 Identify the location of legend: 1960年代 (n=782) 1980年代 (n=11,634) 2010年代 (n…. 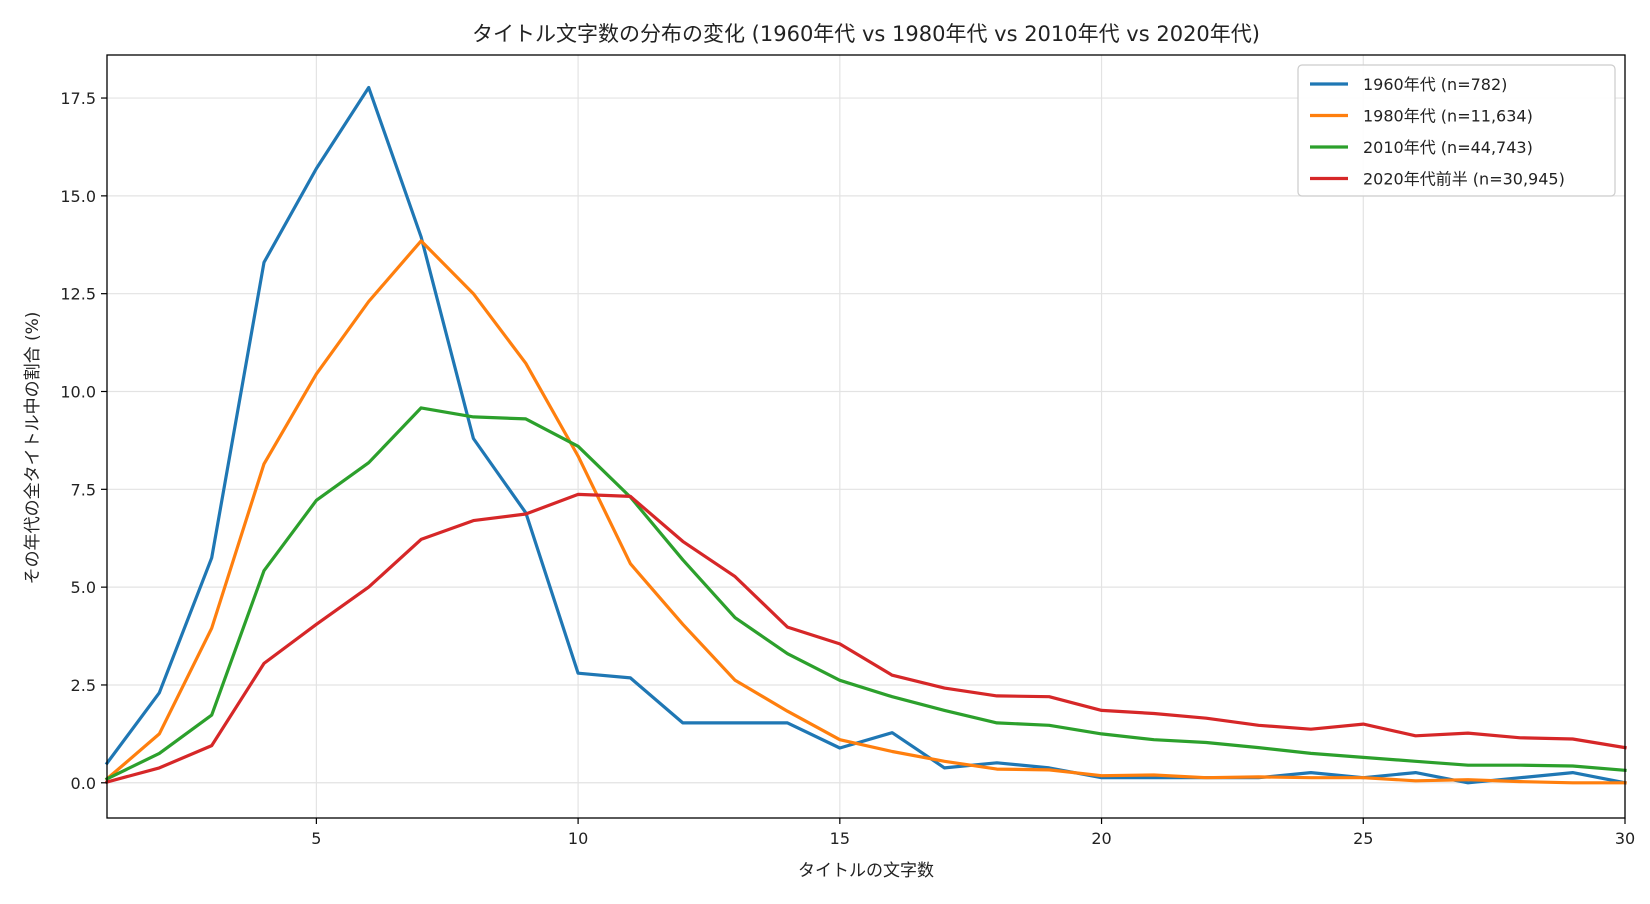
(1456, 130).